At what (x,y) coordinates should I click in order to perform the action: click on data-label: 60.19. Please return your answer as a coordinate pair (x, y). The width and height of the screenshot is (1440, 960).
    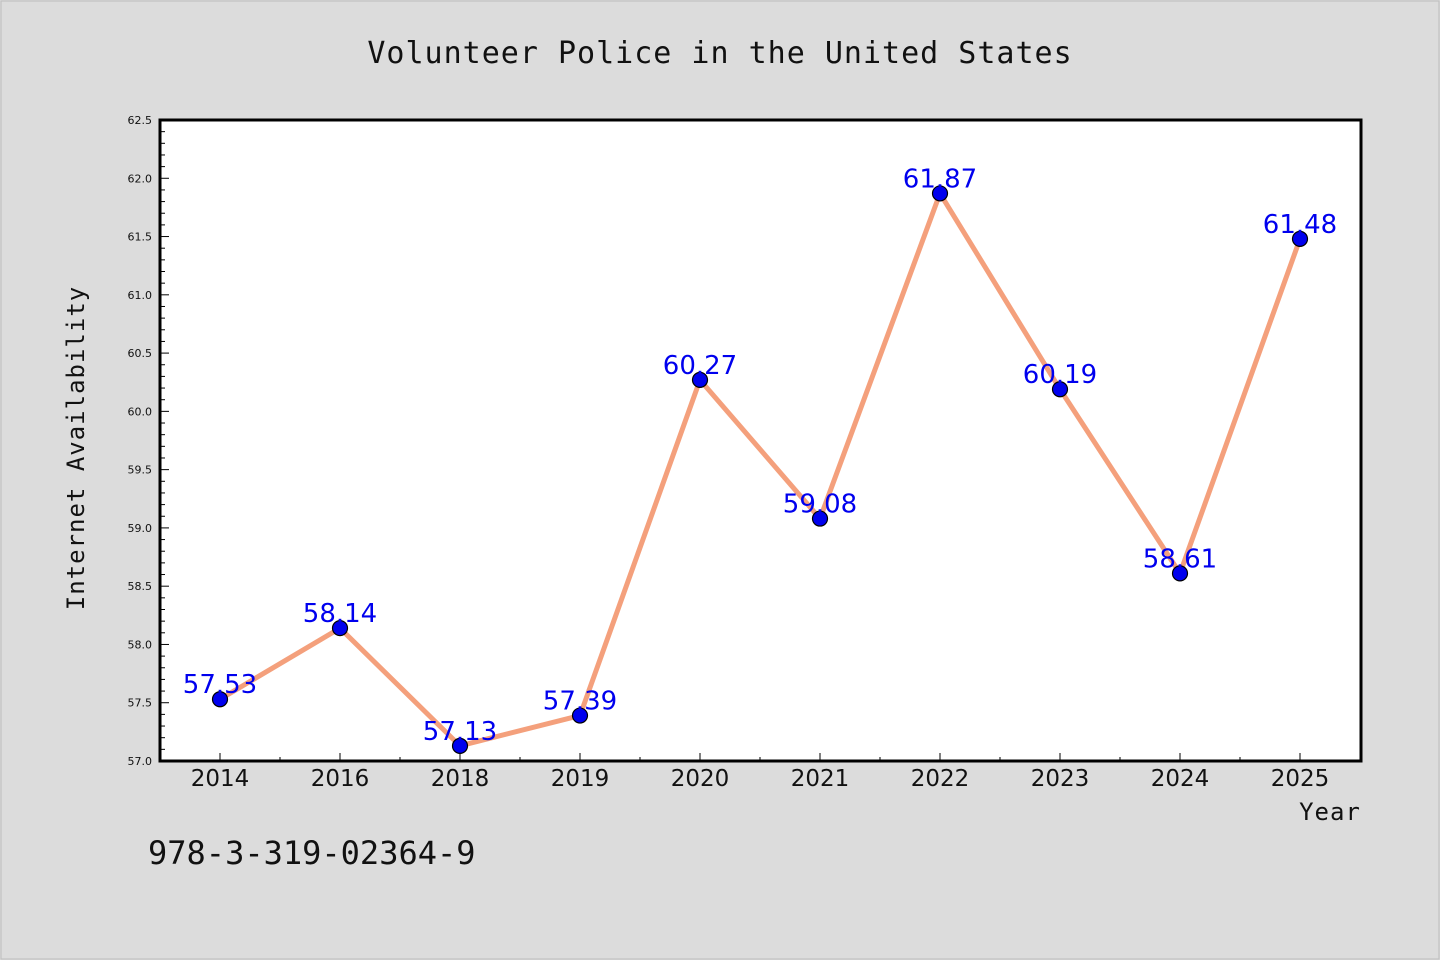
    Looking at the image, I should click on (1060, 375).